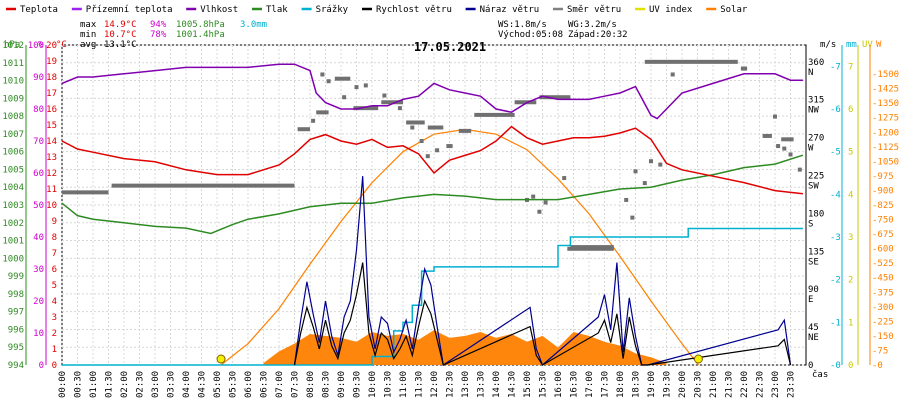 The height and width of the screenshot is (404, 900). Describe the element at coordinates (120, 35) in the screenshot. I see `stat-min-temp: 10.7°C` at that location.